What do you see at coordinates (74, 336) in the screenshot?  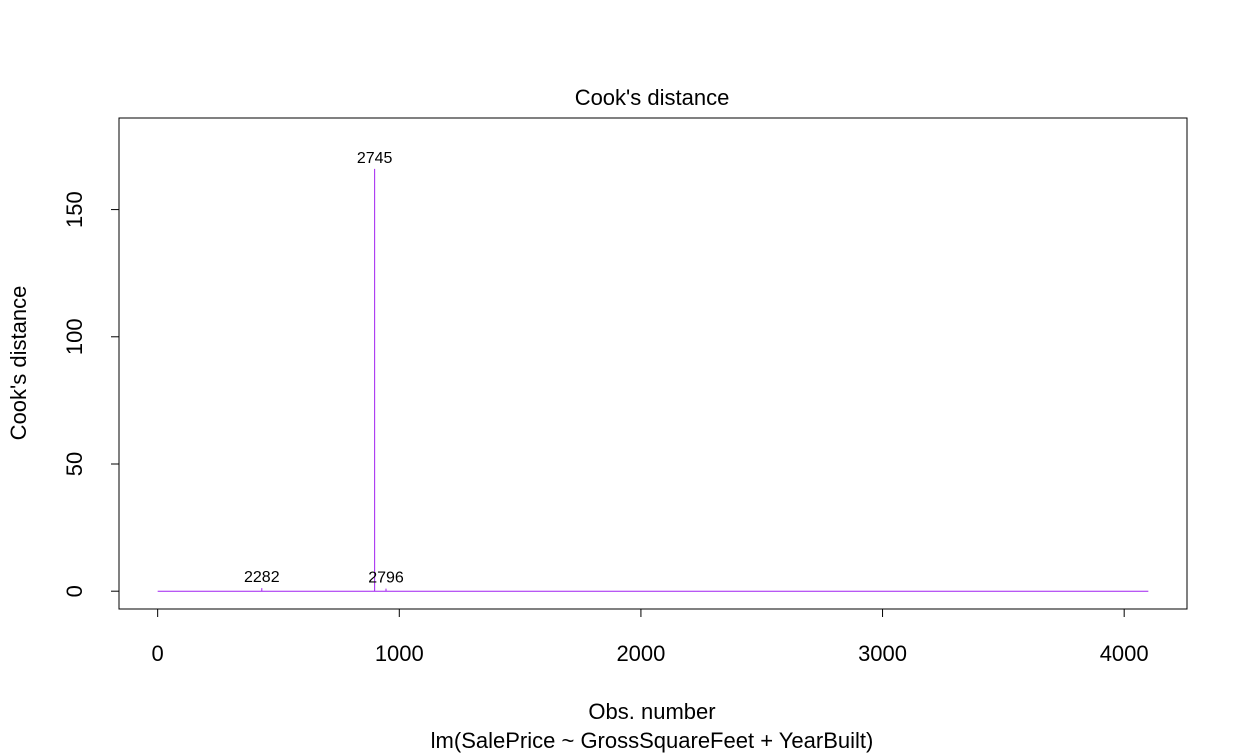 I see `y-tick-label: 100` at bounding box center [74, 336].